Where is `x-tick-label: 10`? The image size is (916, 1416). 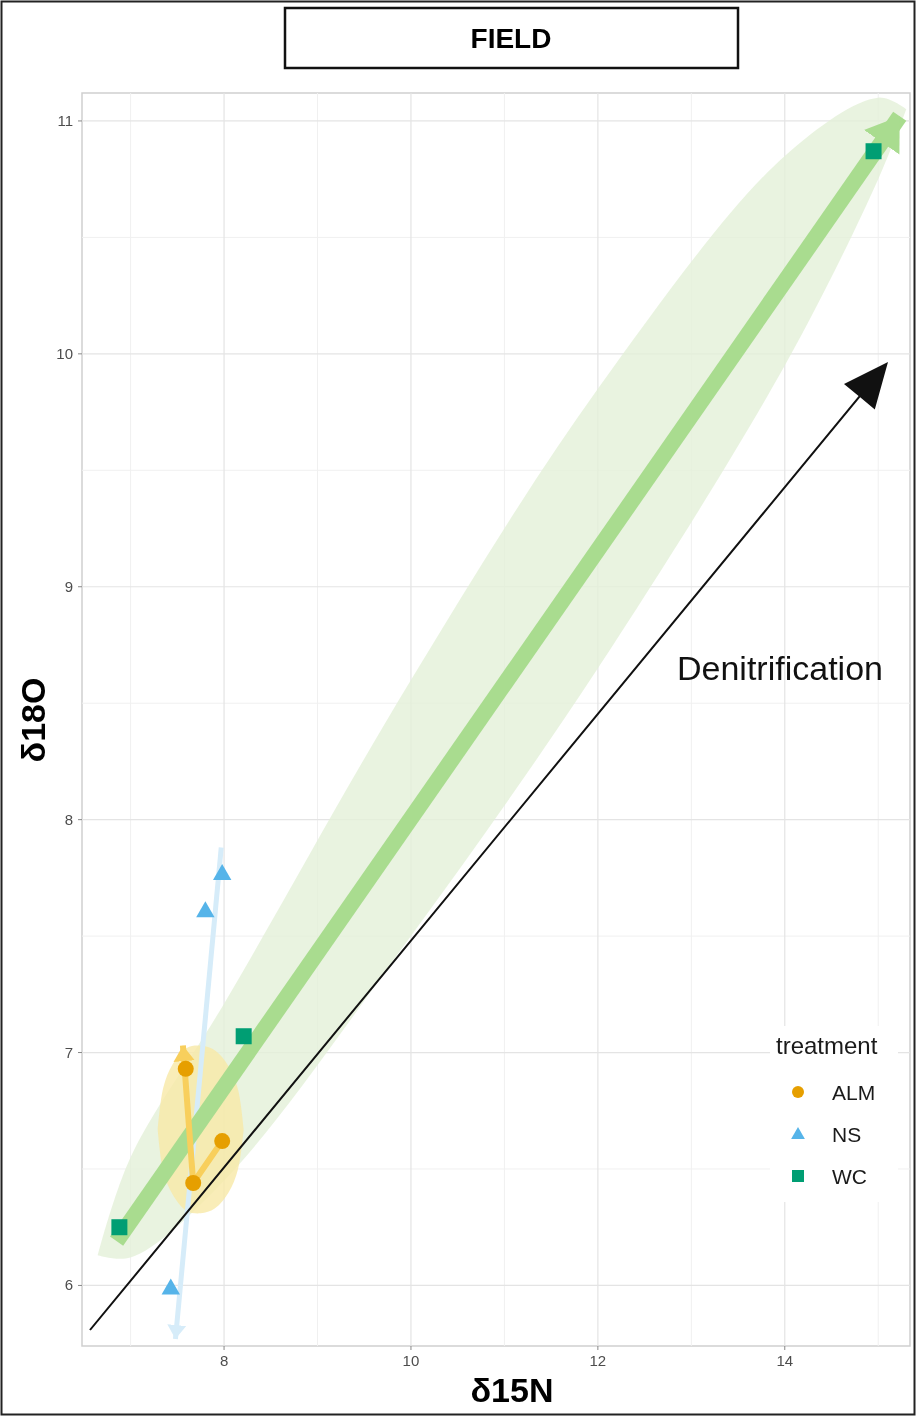 x-tick-label: 10 is located at coordinates (411, 1360).